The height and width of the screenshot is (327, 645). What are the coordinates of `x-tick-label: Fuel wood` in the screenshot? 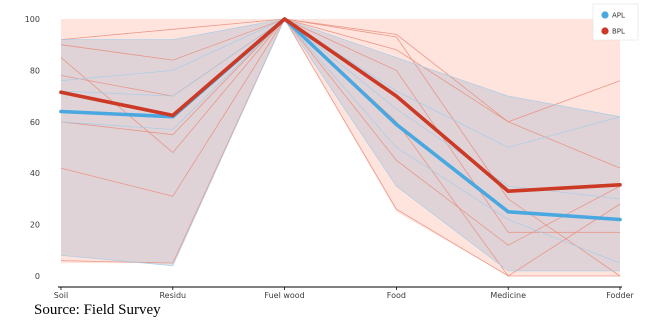 It's located at (284, 295).